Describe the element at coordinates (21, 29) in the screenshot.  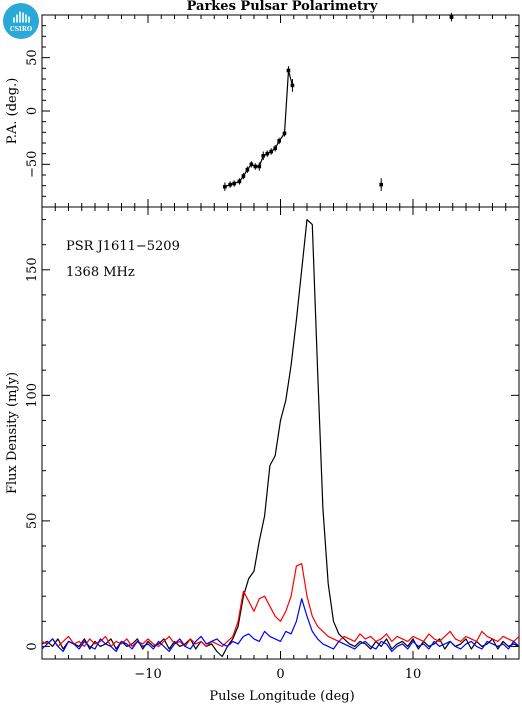
I see `logo-text: CSIRO` at that location.